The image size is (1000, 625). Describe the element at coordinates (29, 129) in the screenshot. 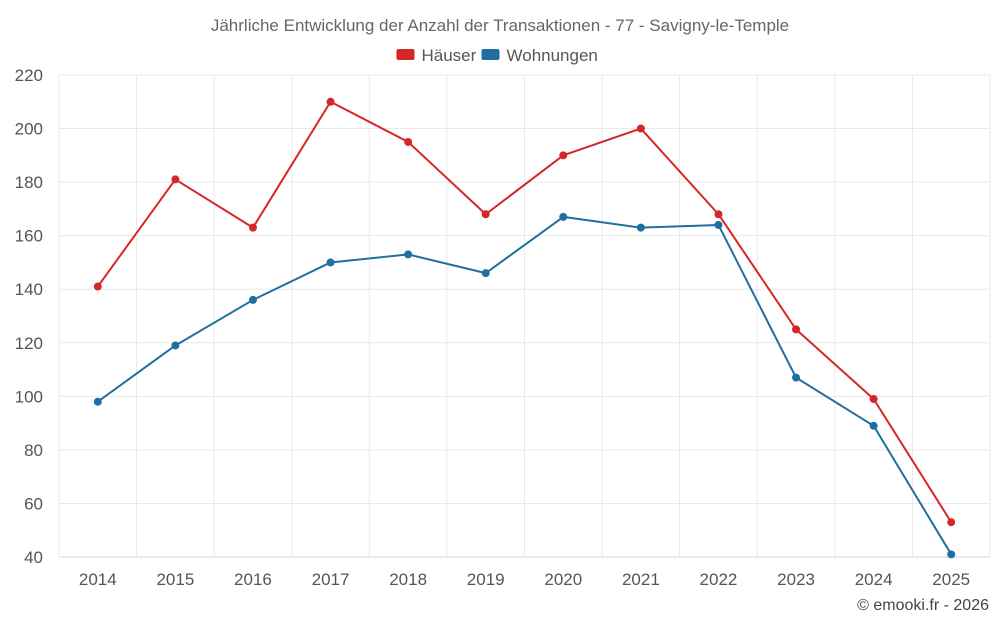

I see `y-tick-label: 200` at that location.